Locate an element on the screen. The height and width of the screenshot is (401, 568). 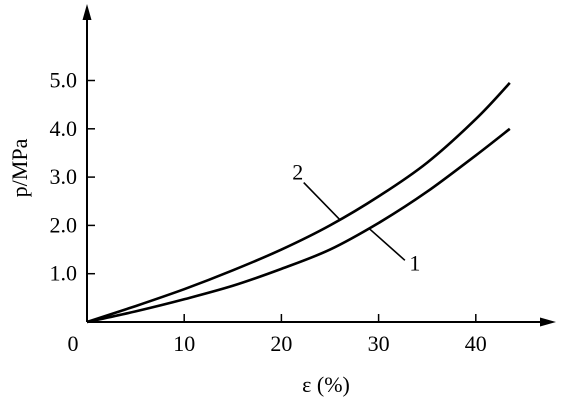
y-ticks: 1.0 2.0 3.0 4.0 5.0 is located at coordinates (72, 177).